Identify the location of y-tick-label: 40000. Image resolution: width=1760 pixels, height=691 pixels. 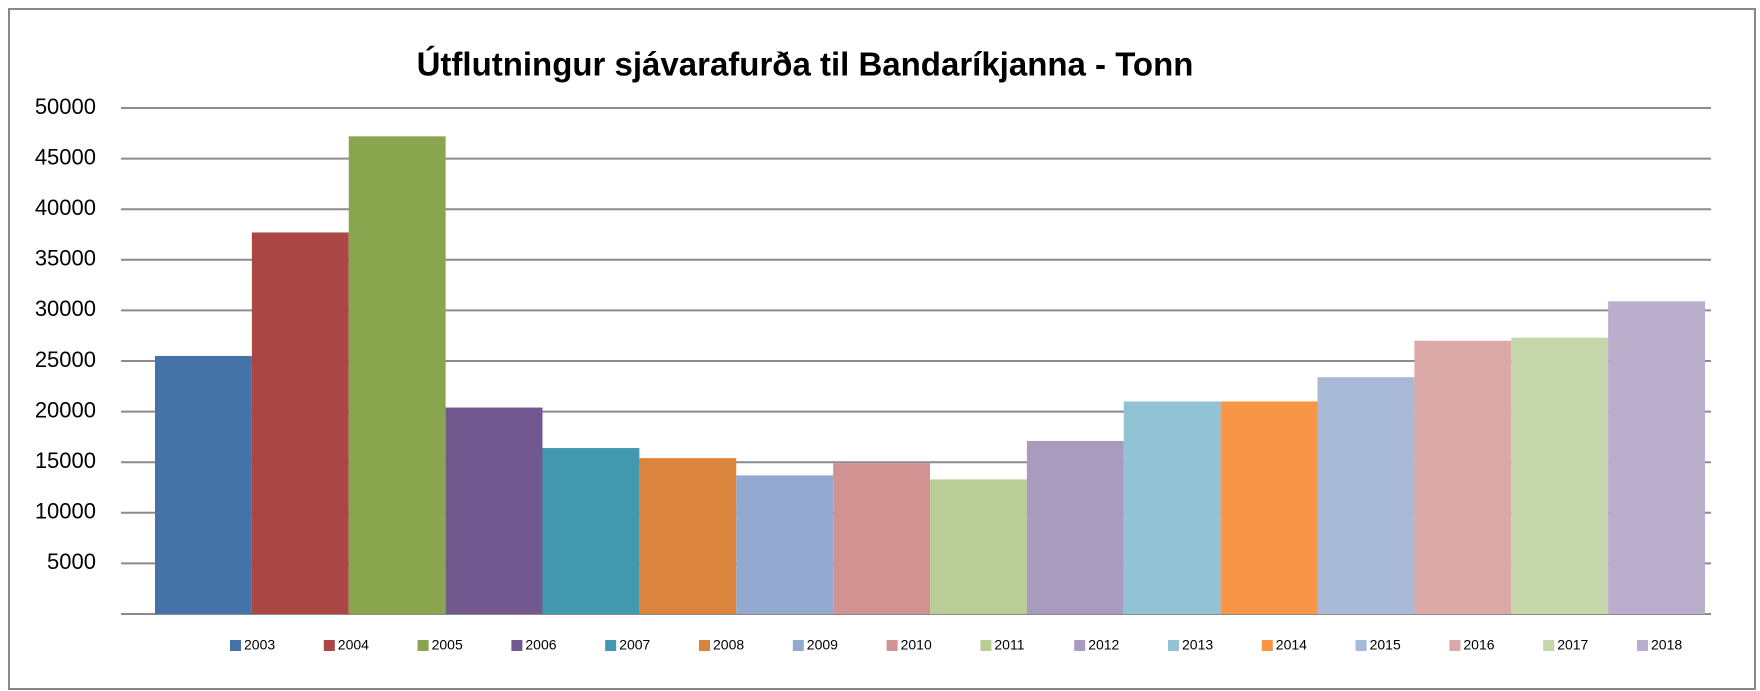
(65, 207).